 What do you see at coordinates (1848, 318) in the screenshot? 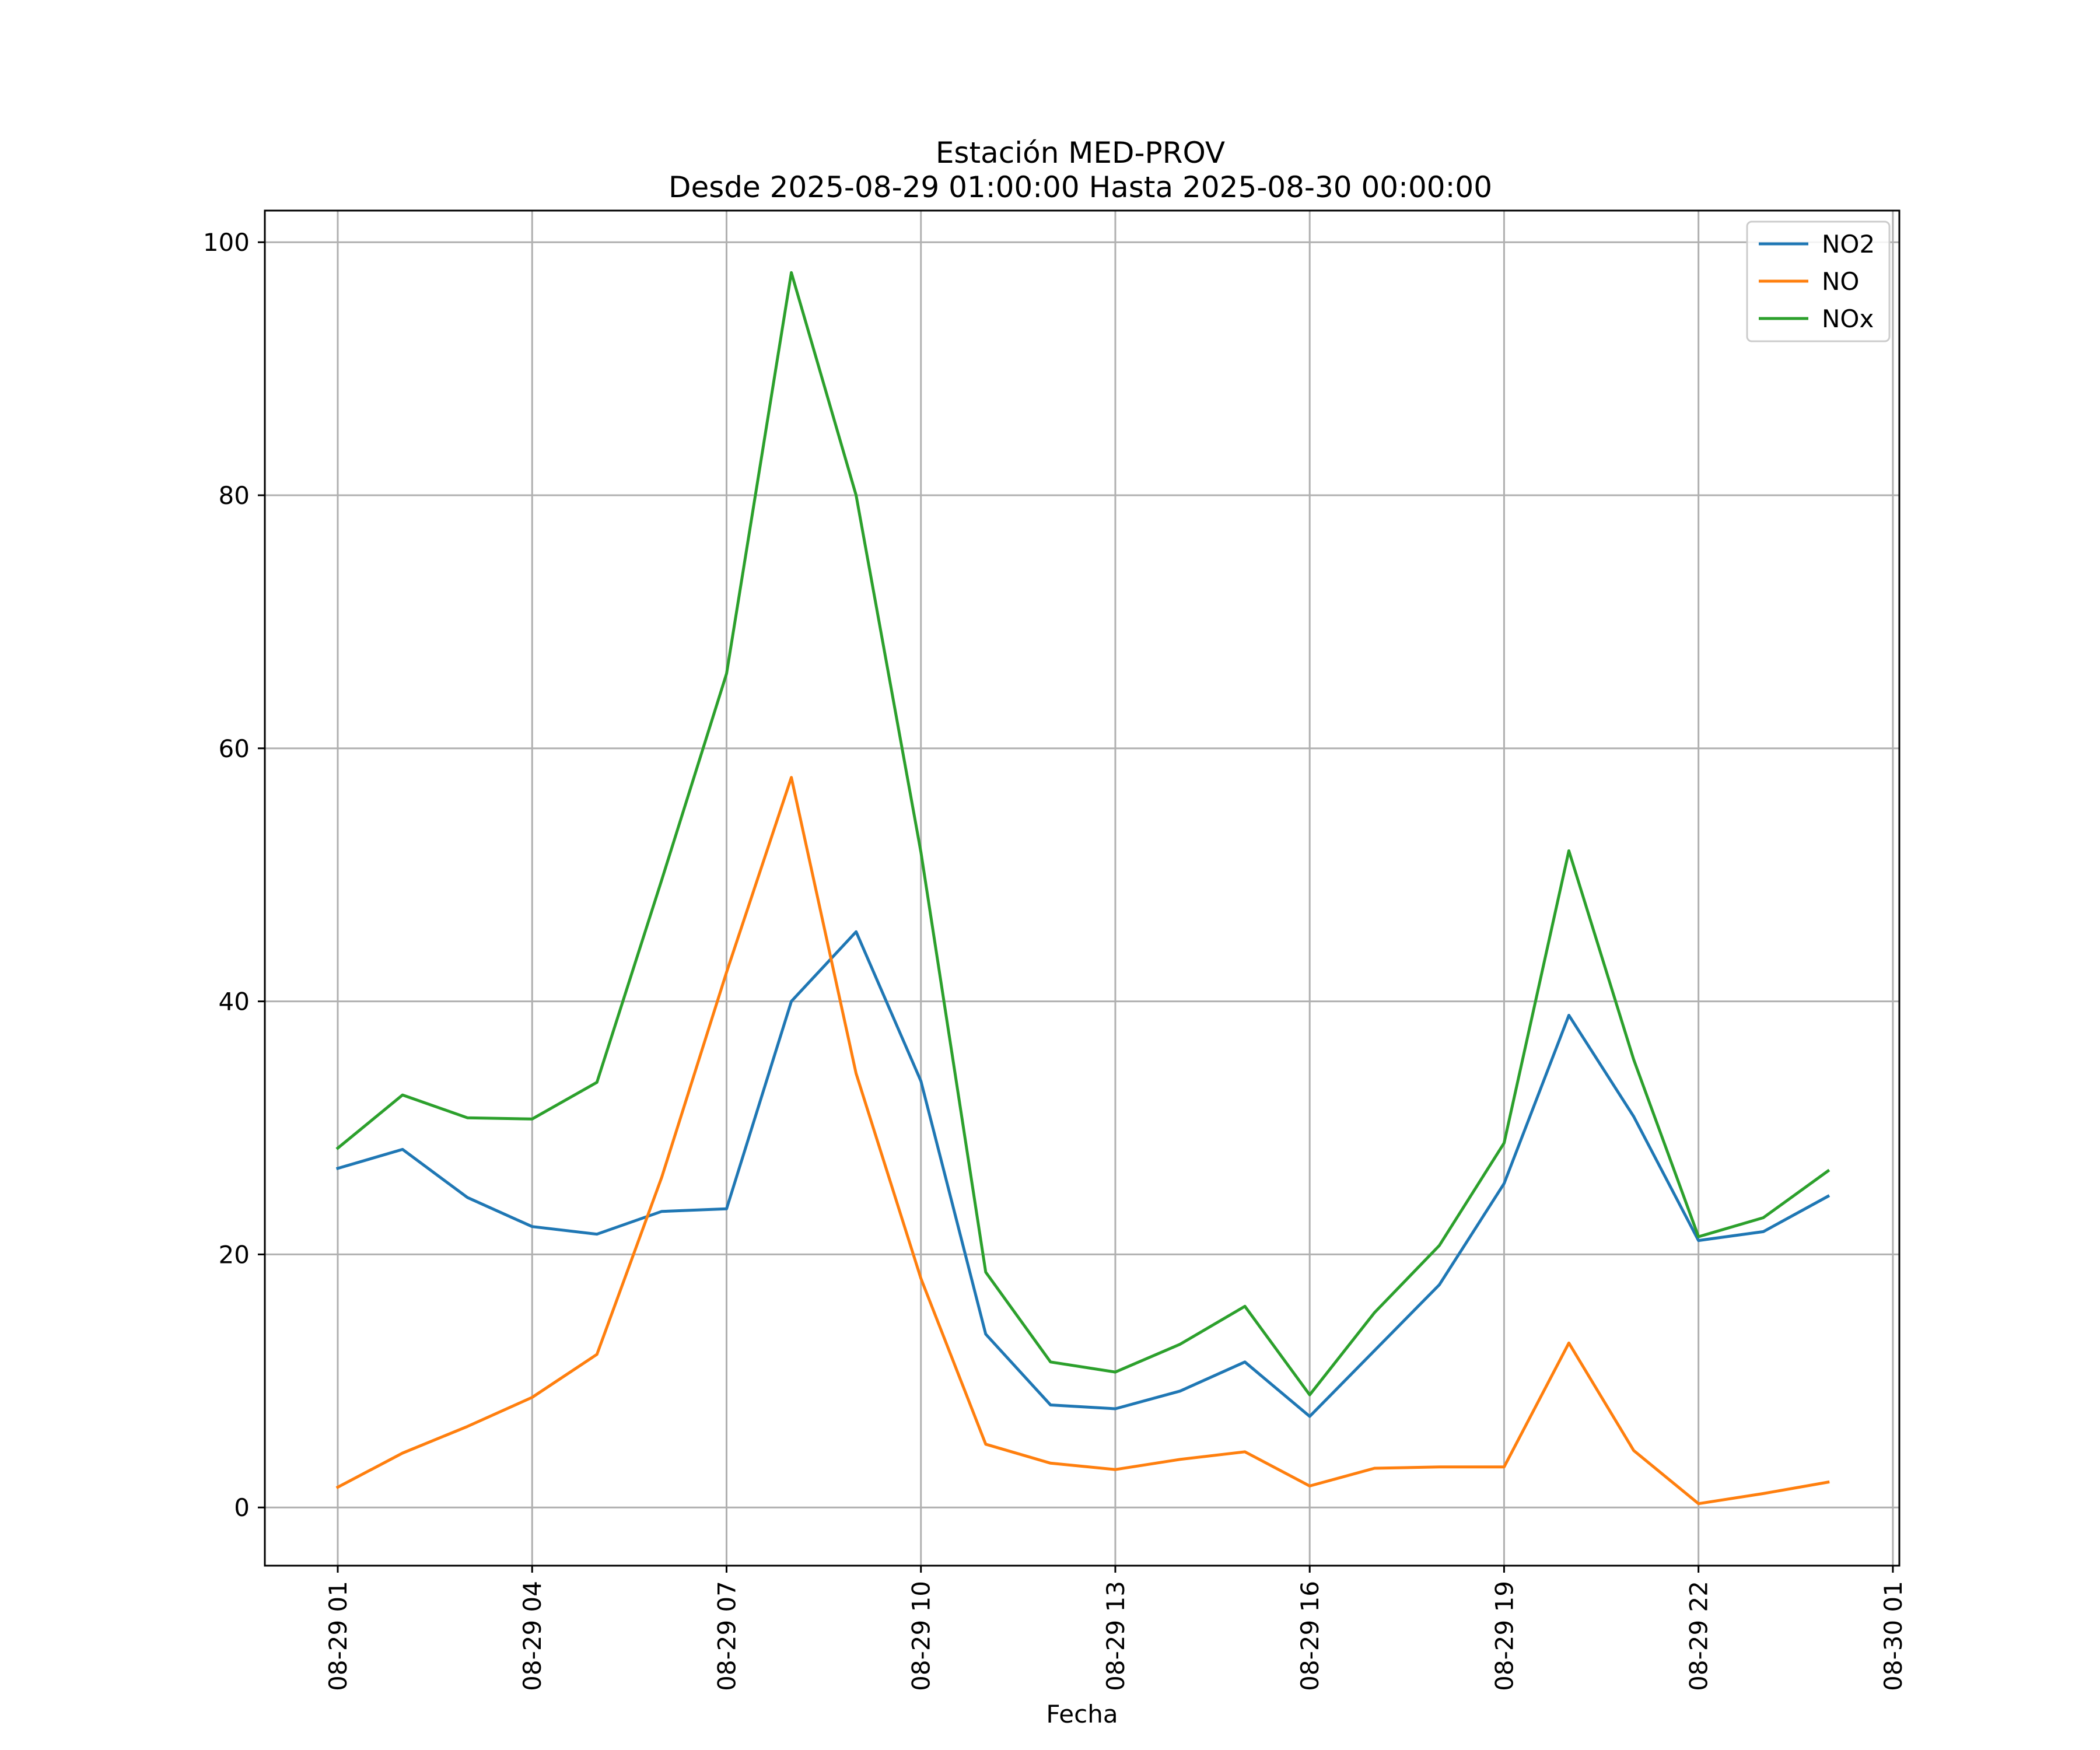
I see `legend-label-nox: NOx` at bounding box center [1848, 318].